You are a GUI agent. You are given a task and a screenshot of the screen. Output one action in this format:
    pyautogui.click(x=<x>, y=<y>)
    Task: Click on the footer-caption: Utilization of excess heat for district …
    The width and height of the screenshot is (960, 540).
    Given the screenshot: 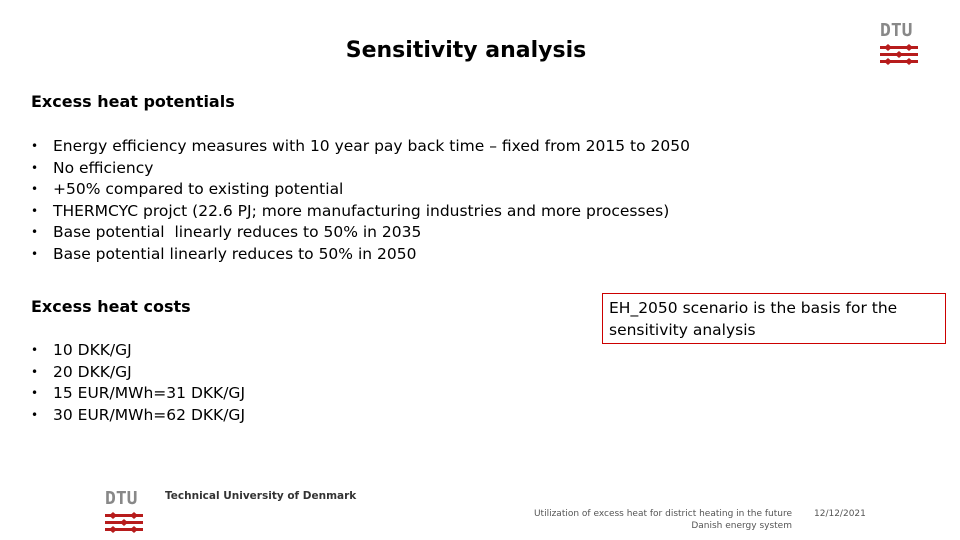 What is the action you would take?
    pyautogui.click(x=662, y=514)
    